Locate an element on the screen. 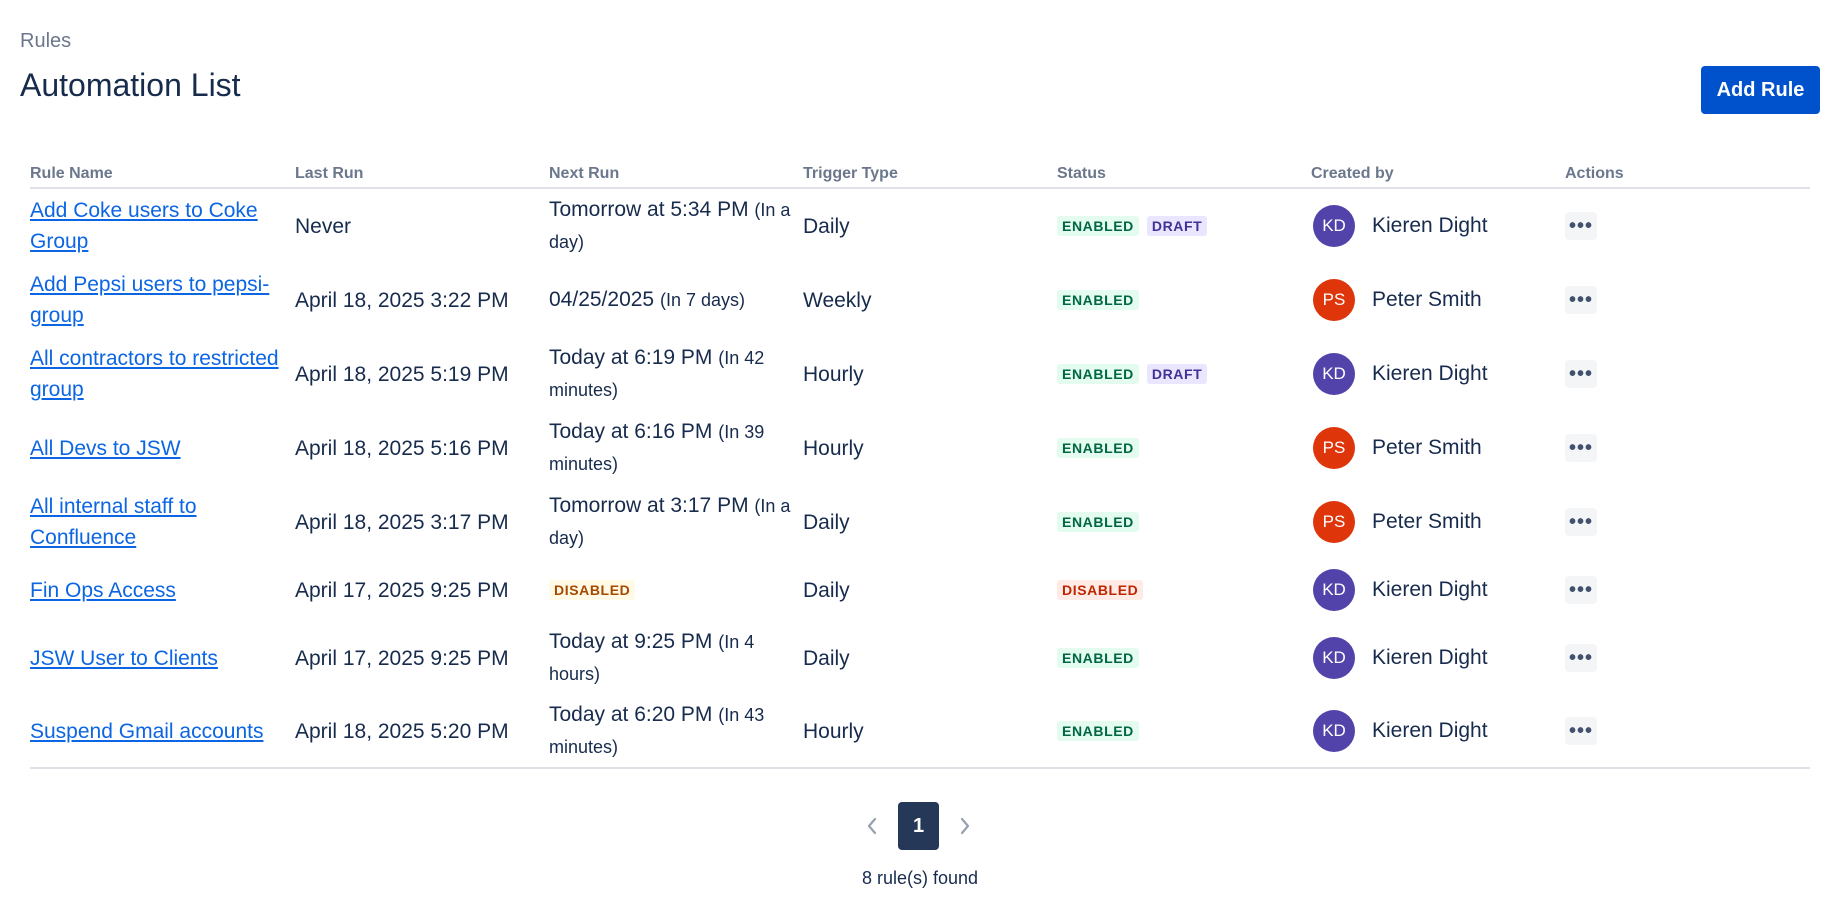  last-run-cell: April 18, 2025 3:22 PM is located at coordinates (402, 300).